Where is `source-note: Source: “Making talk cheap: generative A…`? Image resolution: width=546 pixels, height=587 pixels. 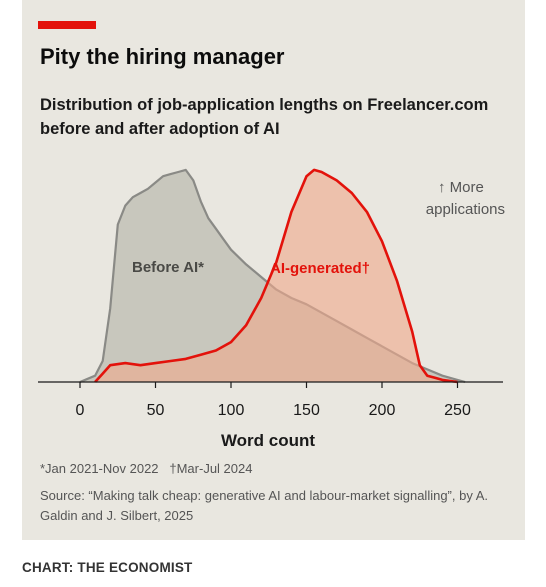 source-note: Source: “Making talk cheap: generative A… is located at coordinates (264, 505).